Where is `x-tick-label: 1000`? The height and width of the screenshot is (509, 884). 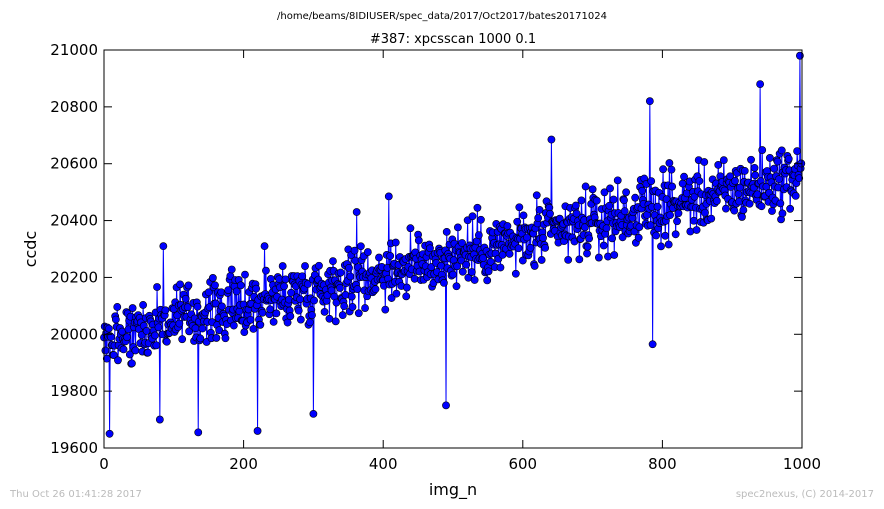 x-tick-label: 1000 is located at coordinates (802, 464).